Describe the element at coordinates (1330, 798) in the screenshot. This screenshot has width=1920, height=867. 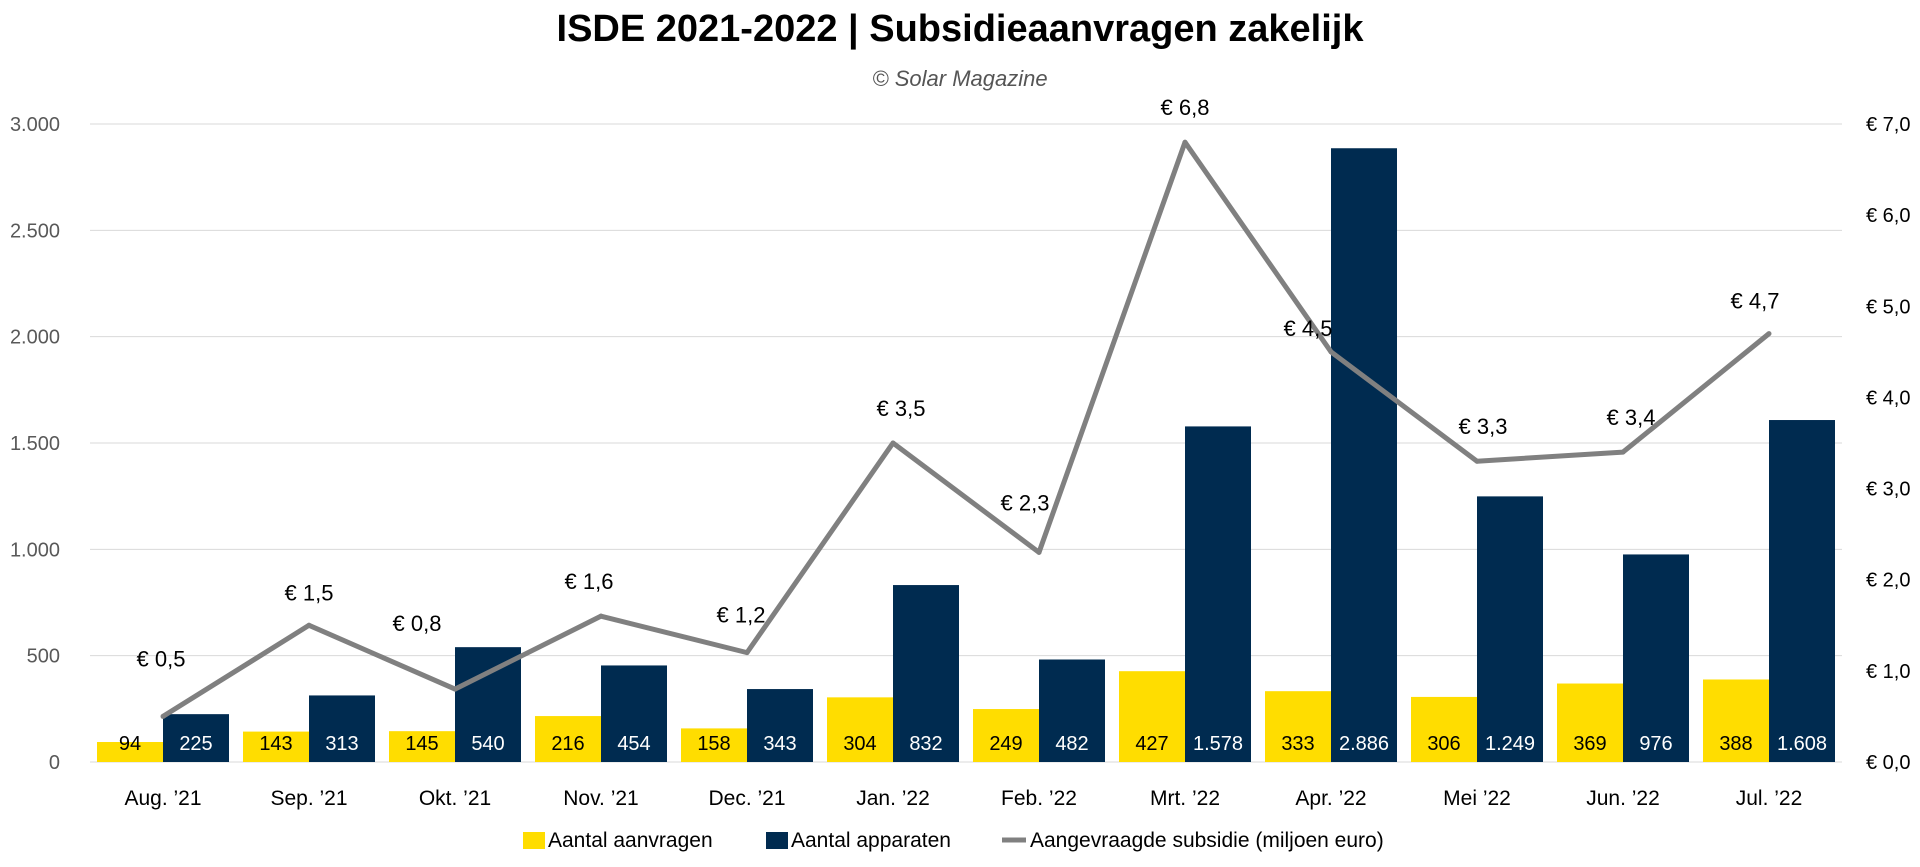
I see `x-tick-label: Apr. ’22` at that location.